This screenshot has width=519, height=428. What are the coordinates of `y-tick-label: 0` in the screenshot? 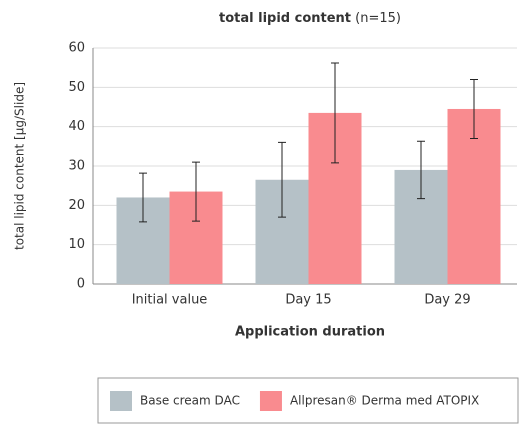 It's located at (81, 284).